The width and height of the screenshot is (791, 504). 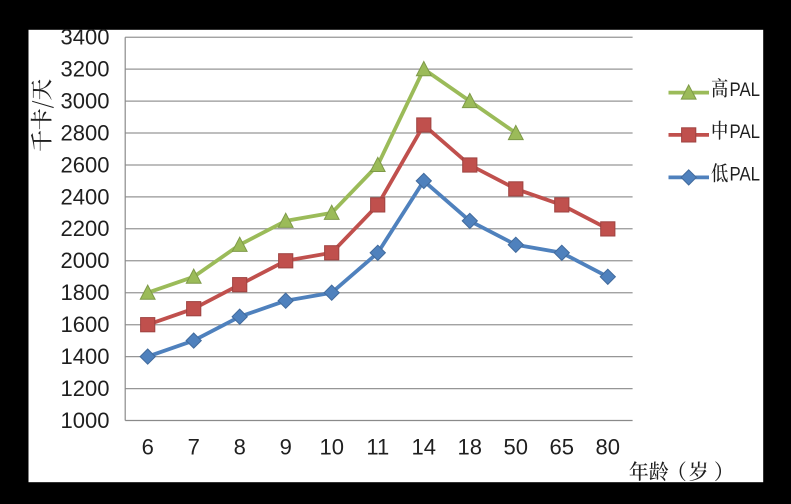 I want to click on svg-text: 65, so click(x=562, y=446).